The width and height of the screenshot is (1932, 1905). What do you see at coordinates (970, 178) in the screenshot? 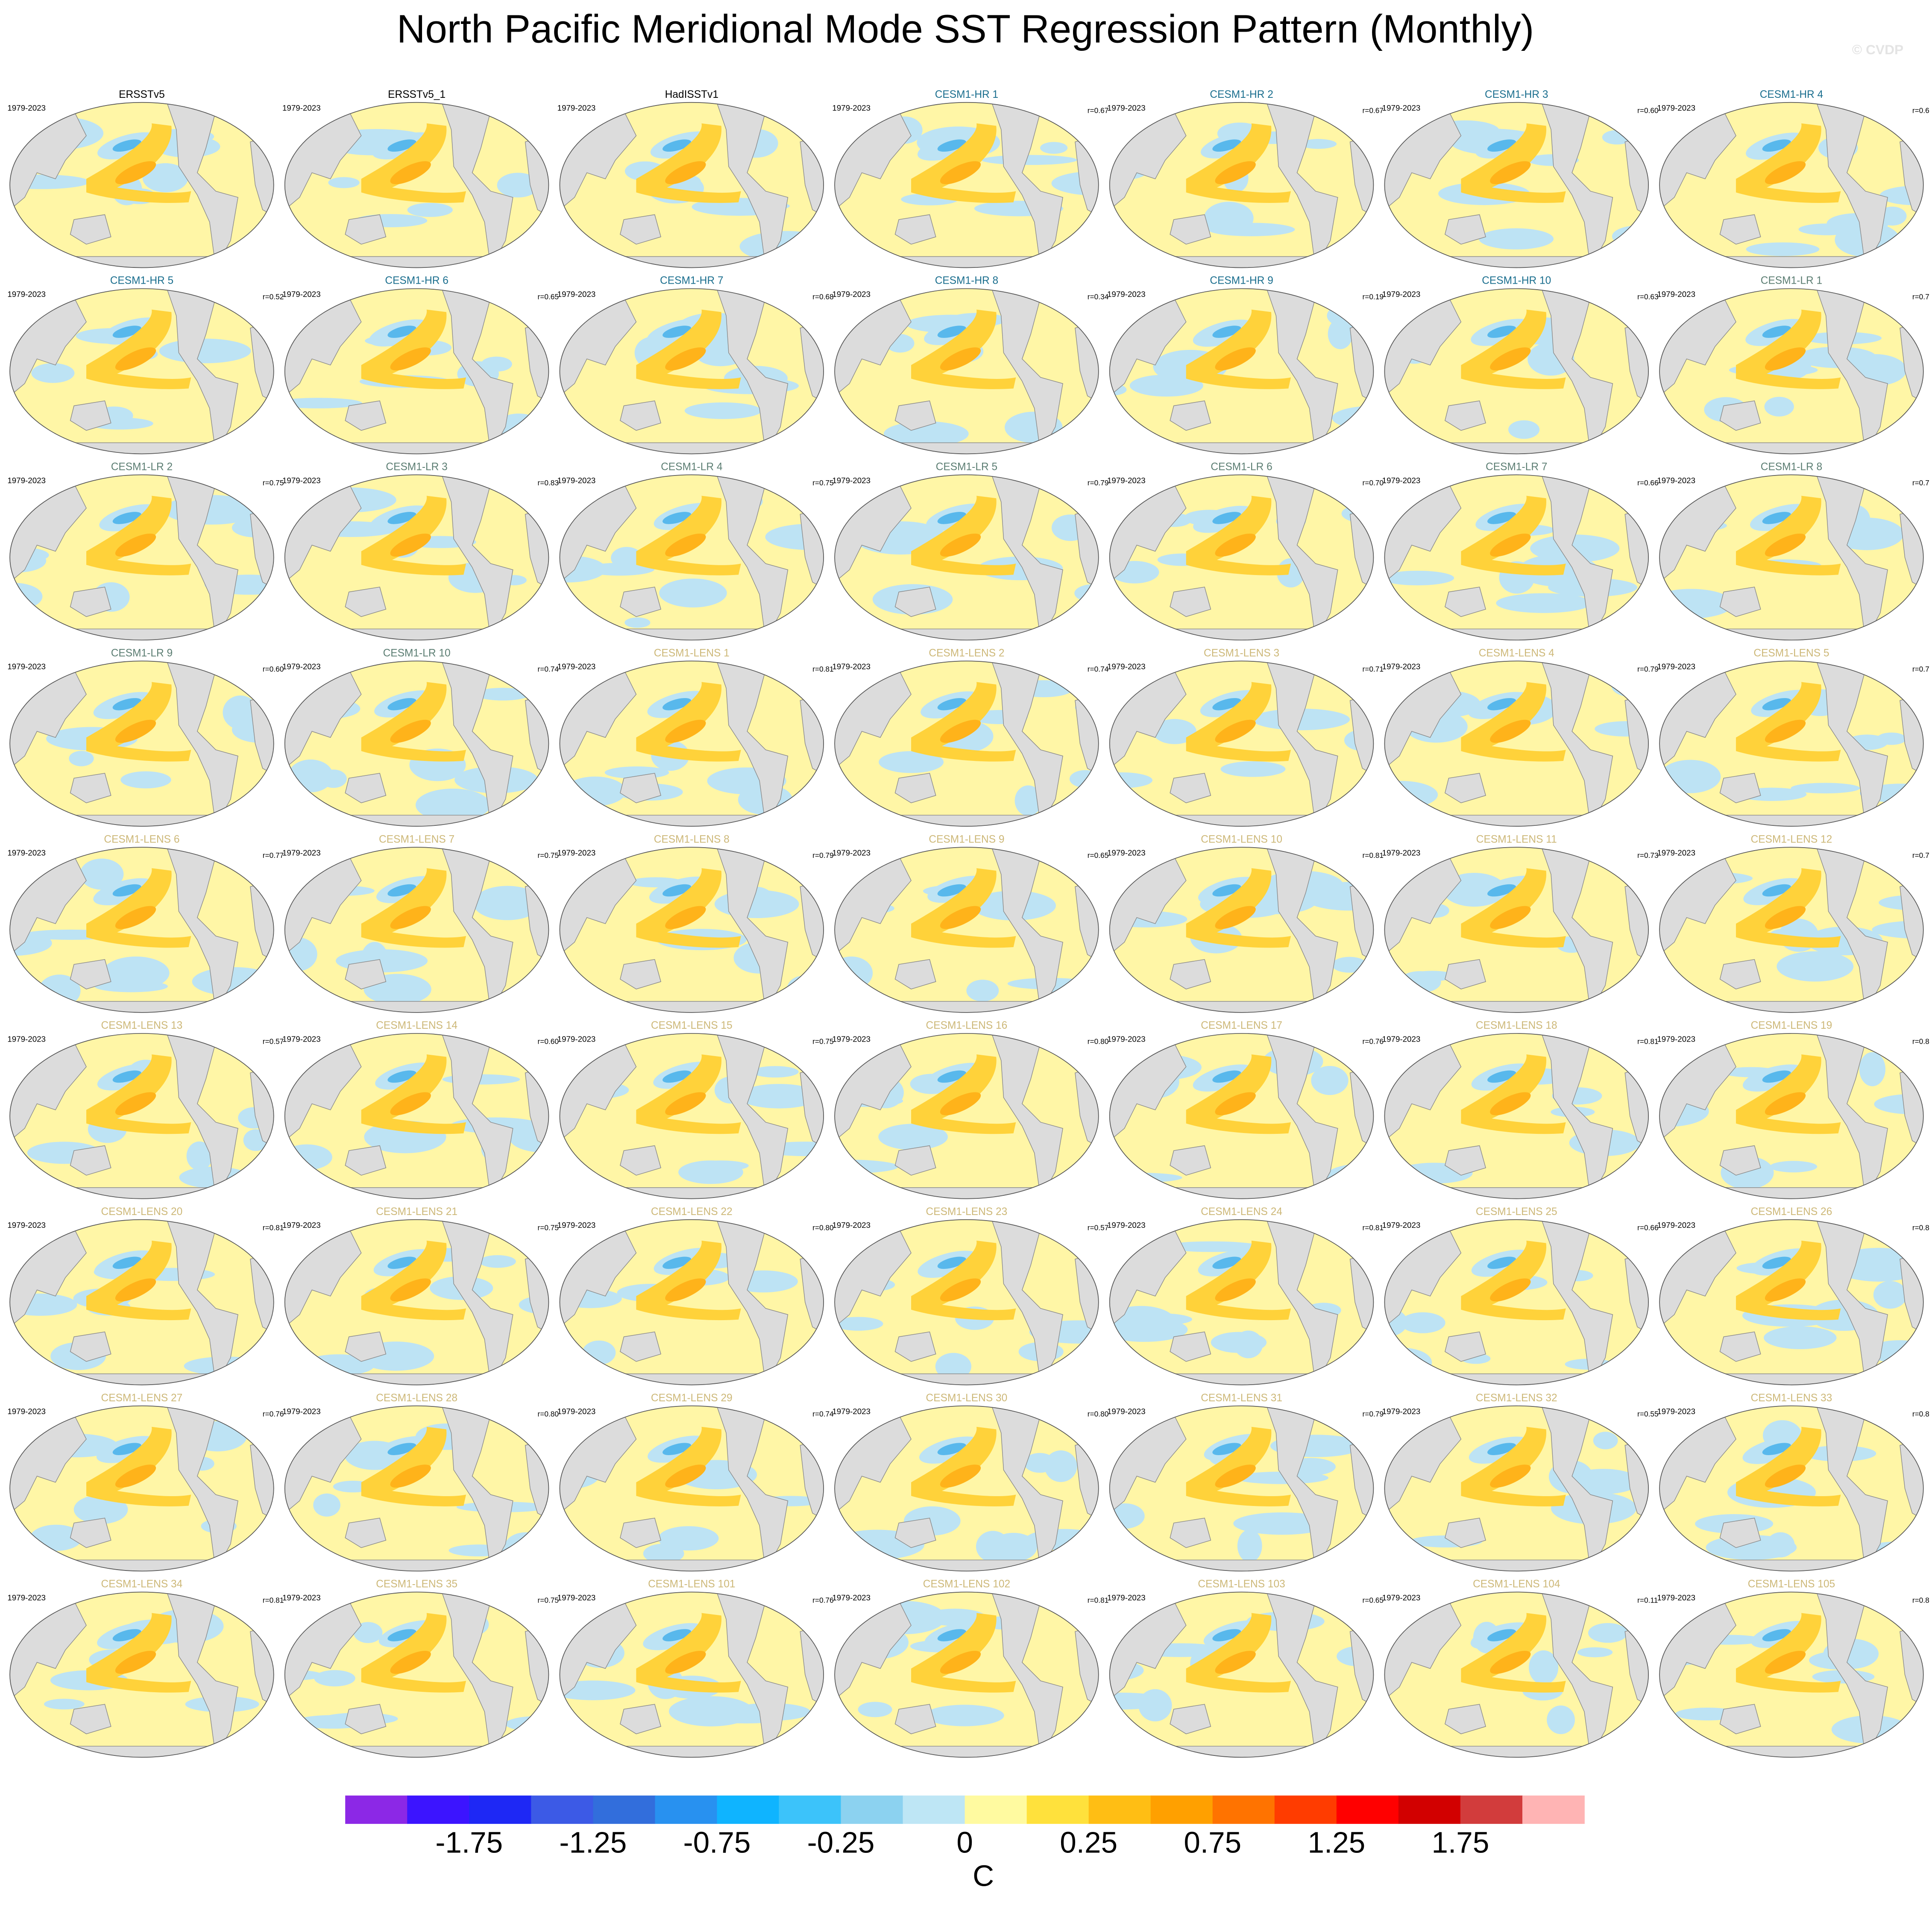
I see `map-panel: CESM1-HR 1 1979-2023 r=0.67` at bounding box center [970, 178].